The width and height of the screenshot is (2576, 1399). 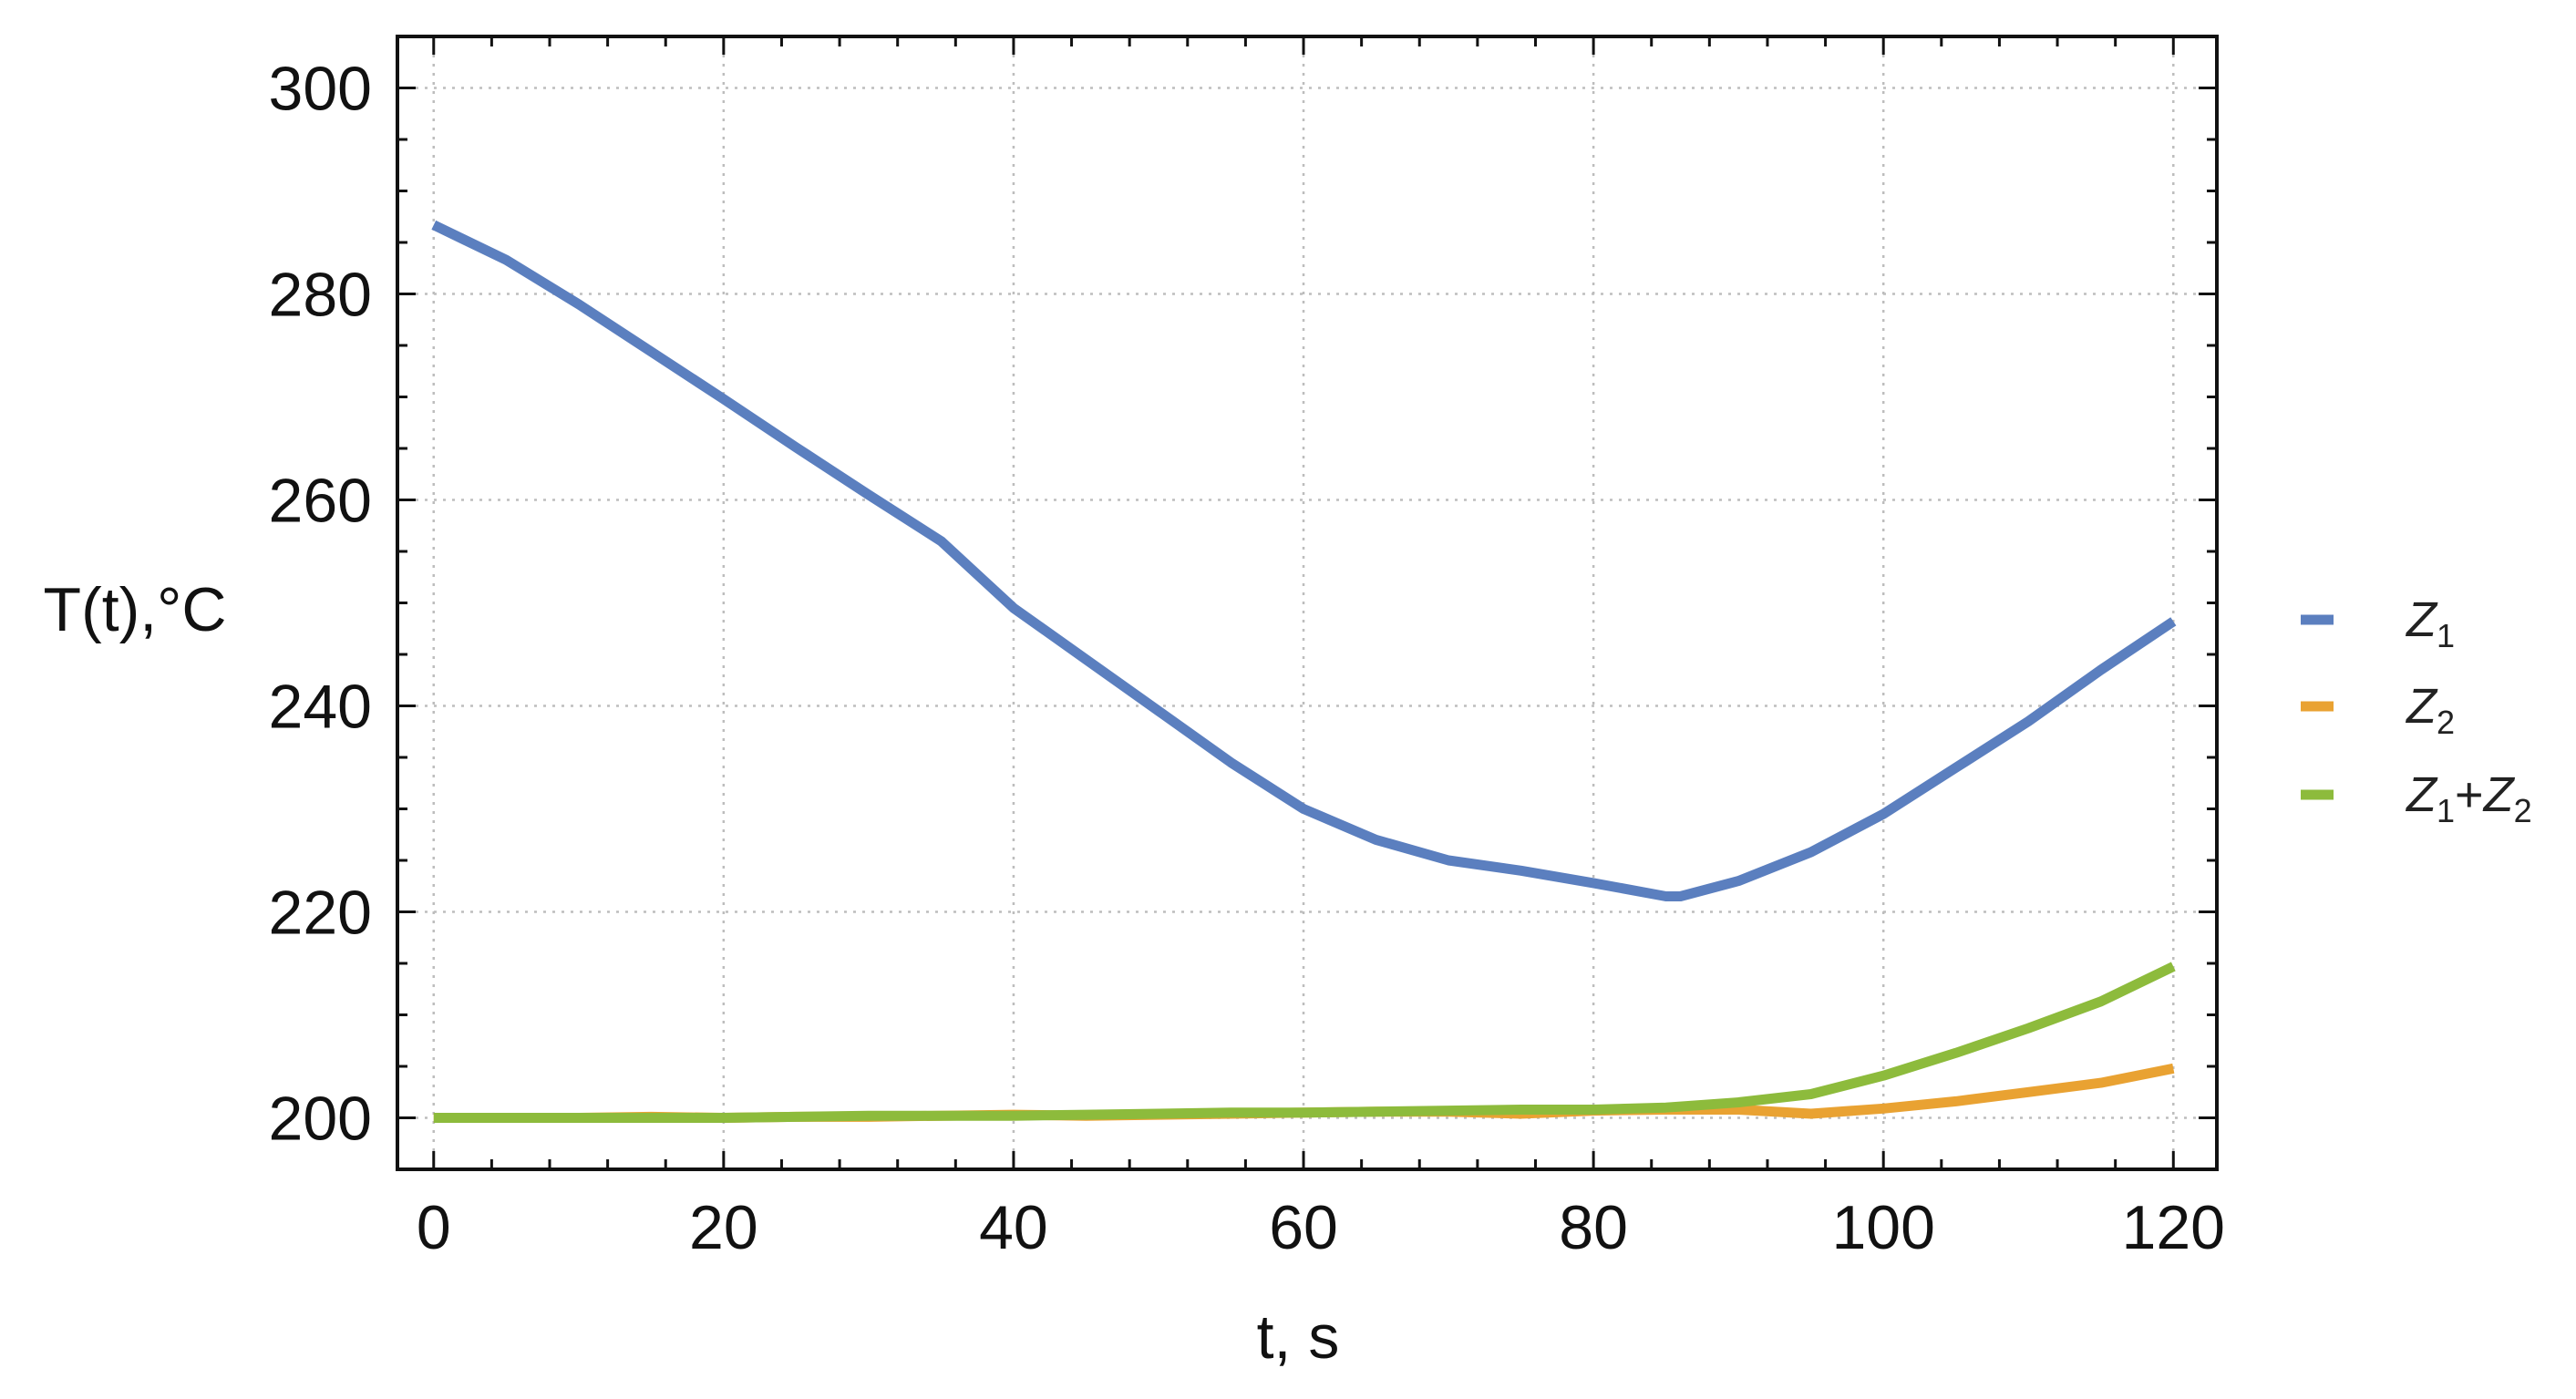 I want to click on x-tick-label: 40, so click(x=1013, y=1228).